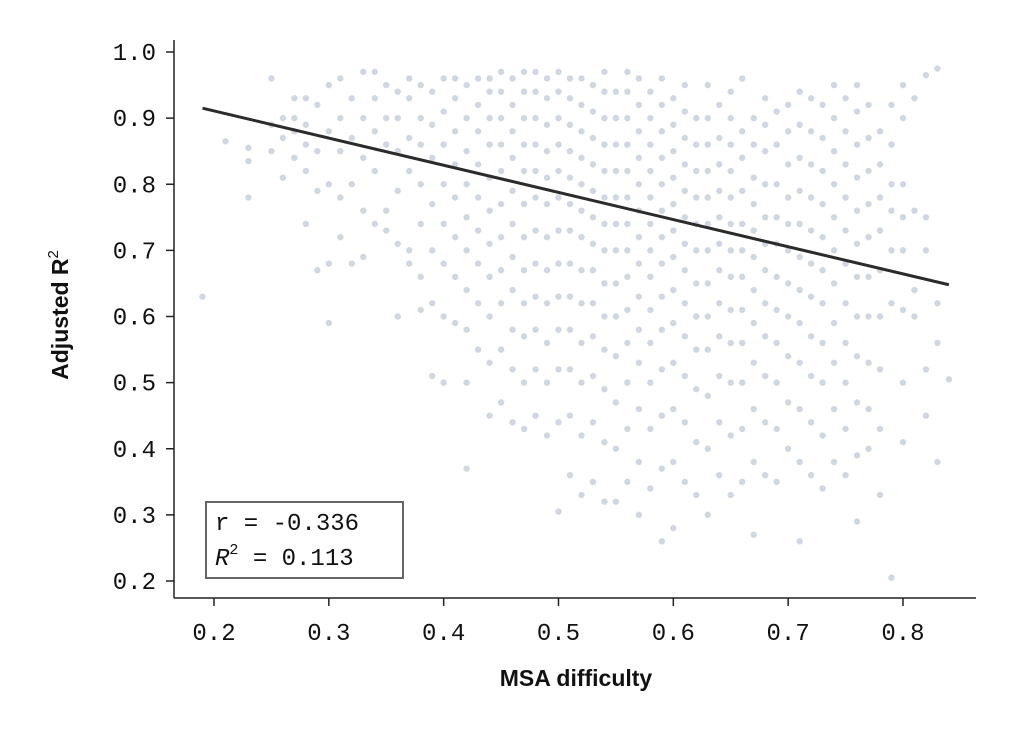  What do you see at coordinates (213, 634) in the screenshot?
I see `x-tick-label: 0.2` at bounding box center [213, 634].